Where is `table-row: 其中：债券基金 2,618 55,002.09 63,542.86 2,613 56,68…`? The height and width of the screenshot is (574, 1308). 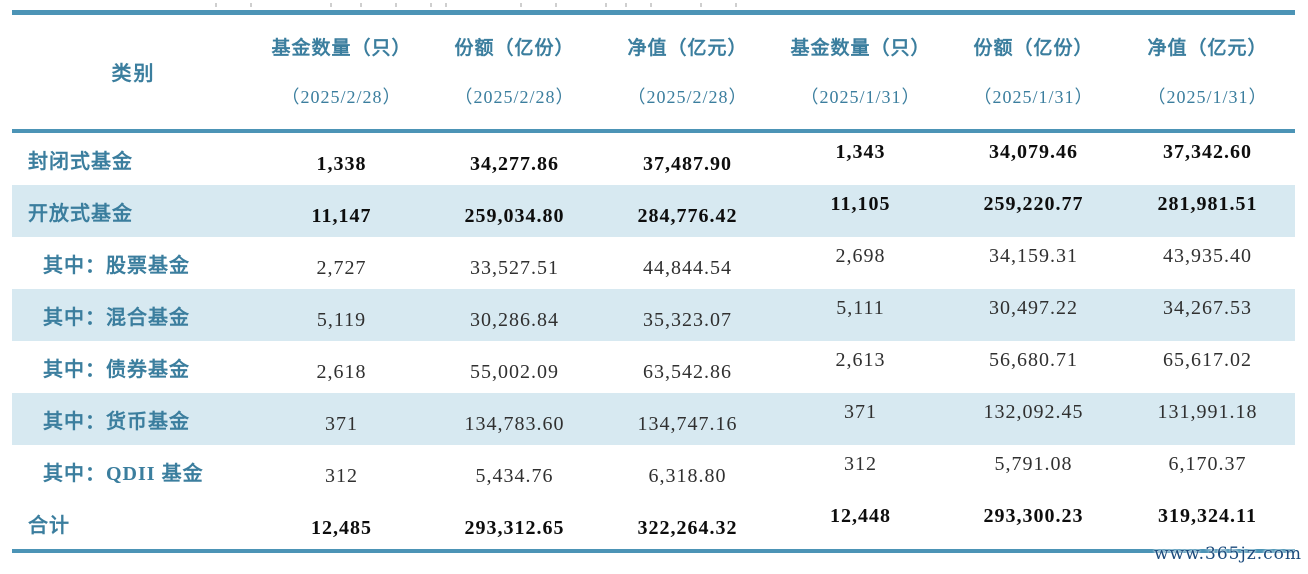 table-row: 其中：债券基金 2,618 55,002.09 63,542.86 2,613 56,68… is located at coordinates (653, 367).